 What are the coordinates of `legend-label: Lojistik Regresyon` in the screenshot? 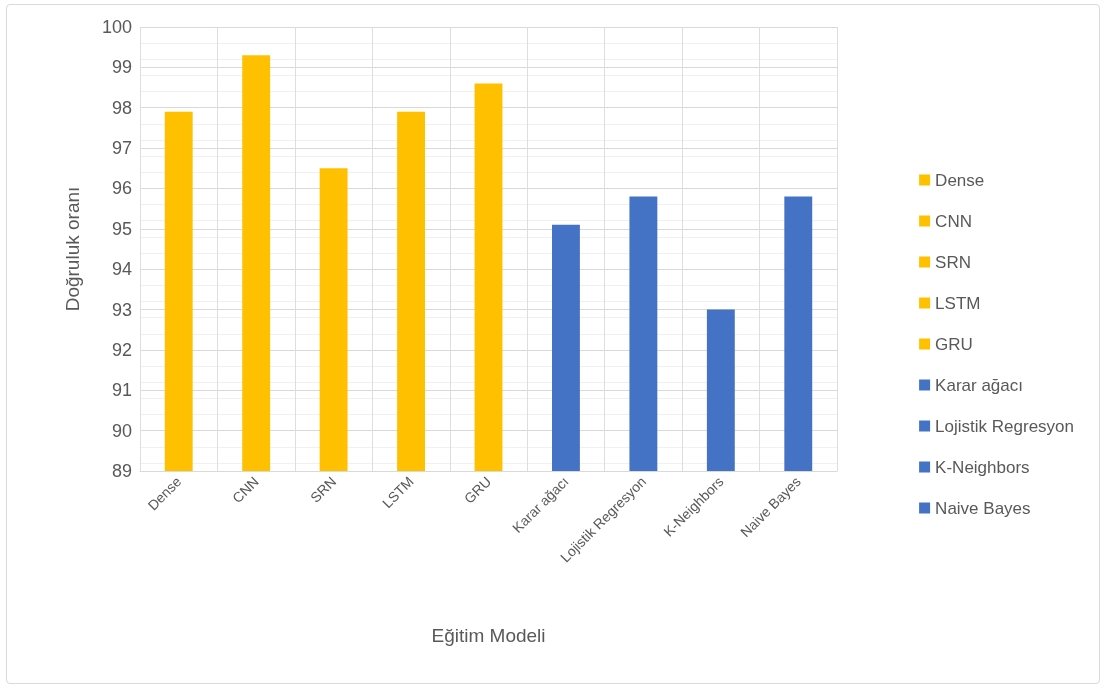 It's located at (1005, 426).